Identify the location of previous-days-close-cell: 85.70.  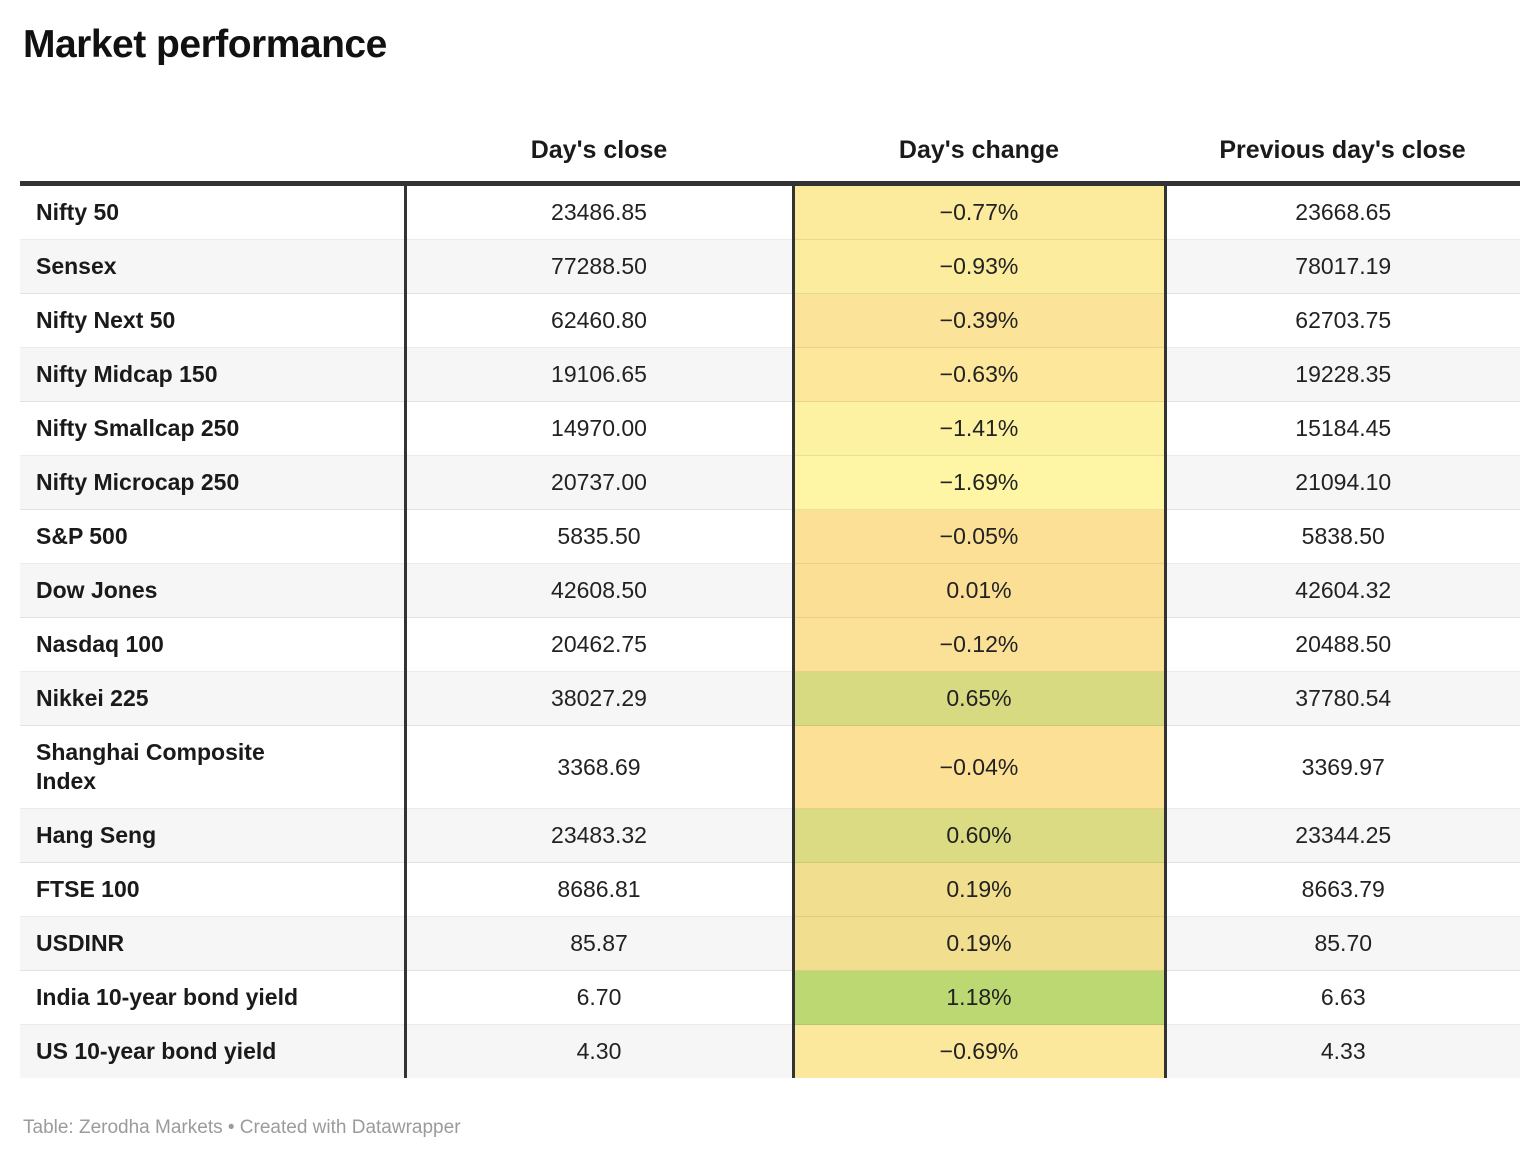
(1341, 943).